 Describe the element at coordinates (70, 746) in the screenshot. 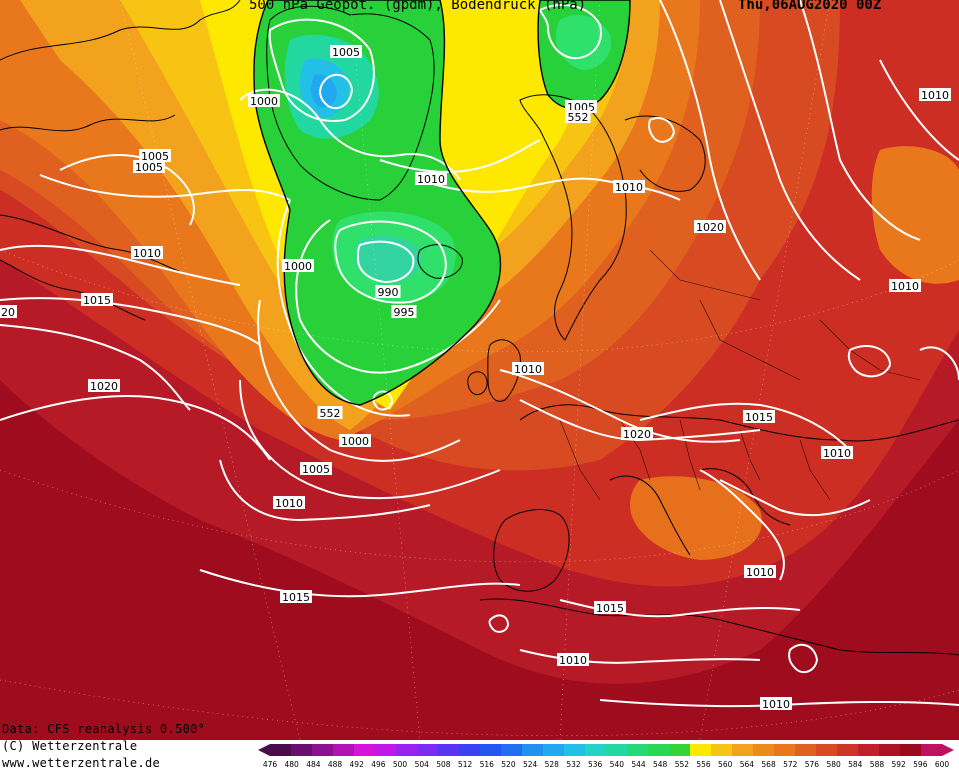

I see `copyright: (C) Wetterzentrale` at that location.